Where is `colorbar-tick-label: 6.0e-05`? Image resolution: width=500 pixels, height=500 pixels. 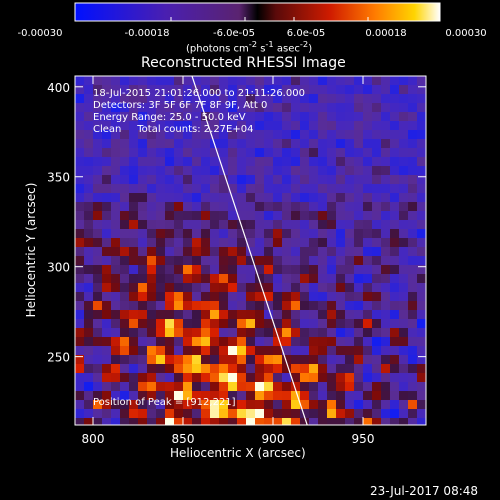 colorbar-tick-label: 6.0e-05 is located at coordinates (306, 33).